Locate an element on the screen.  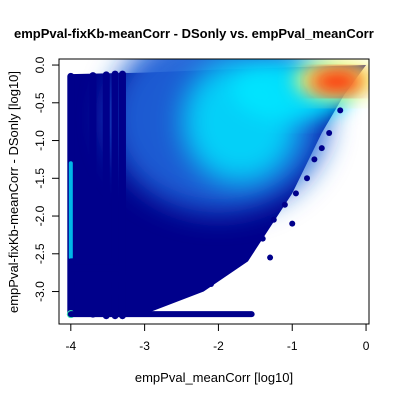
y-tick-label: 0.0 is located at coordinates (40, 64).